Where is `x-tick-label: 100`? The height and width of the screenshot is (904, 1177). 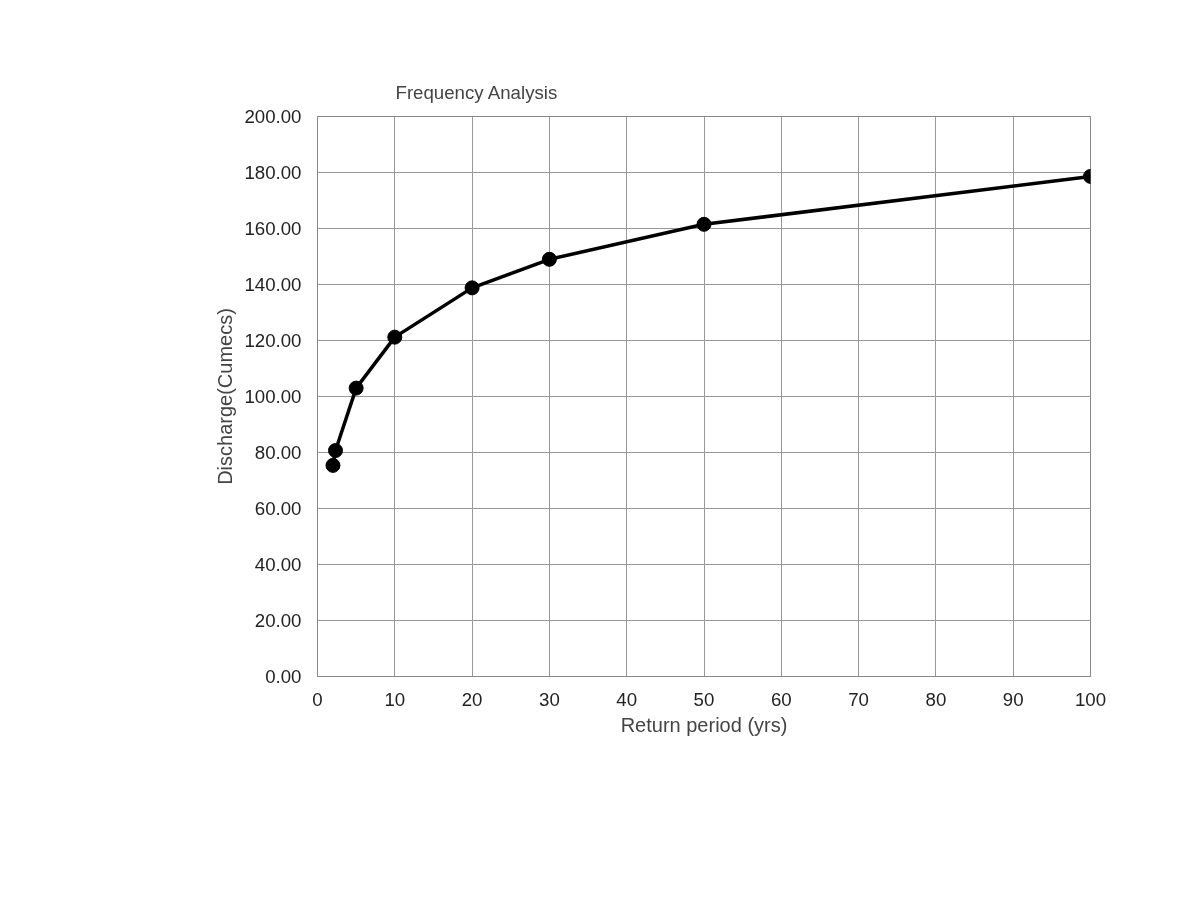 x-tick-label: 100 is located at coordinates (1090, 699).